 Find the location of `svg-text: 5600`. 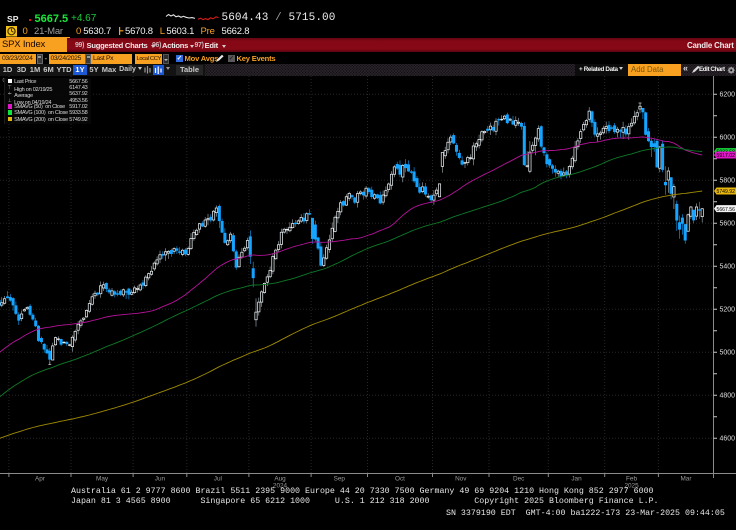

svg-text: 5600 is located at coordinates (728, 224).